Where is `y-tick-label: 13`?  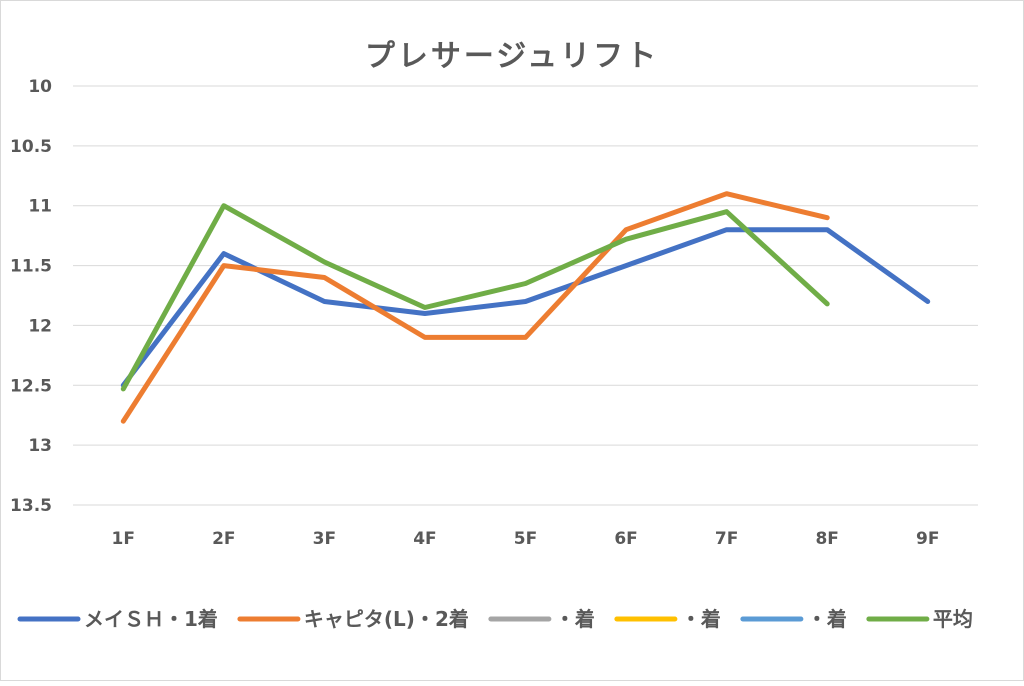 y-tick-label: 13 is located at coordinates (40, 446).